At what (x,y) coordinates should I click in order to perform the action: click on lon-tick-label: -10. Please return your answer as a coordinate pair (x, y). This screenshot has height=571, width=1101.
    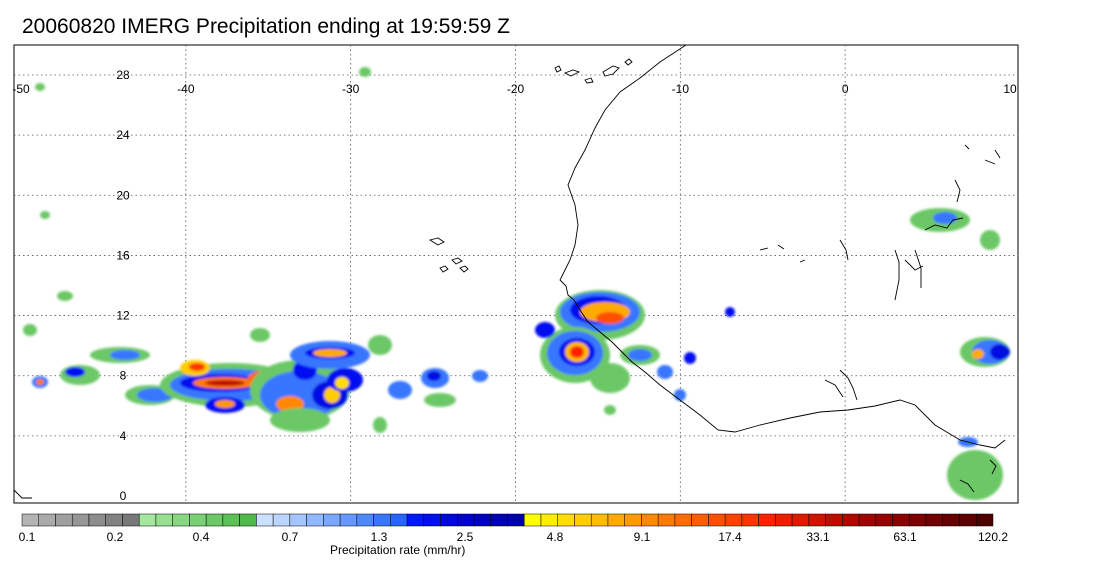
    Looking at the image, I should click on (681, 89).